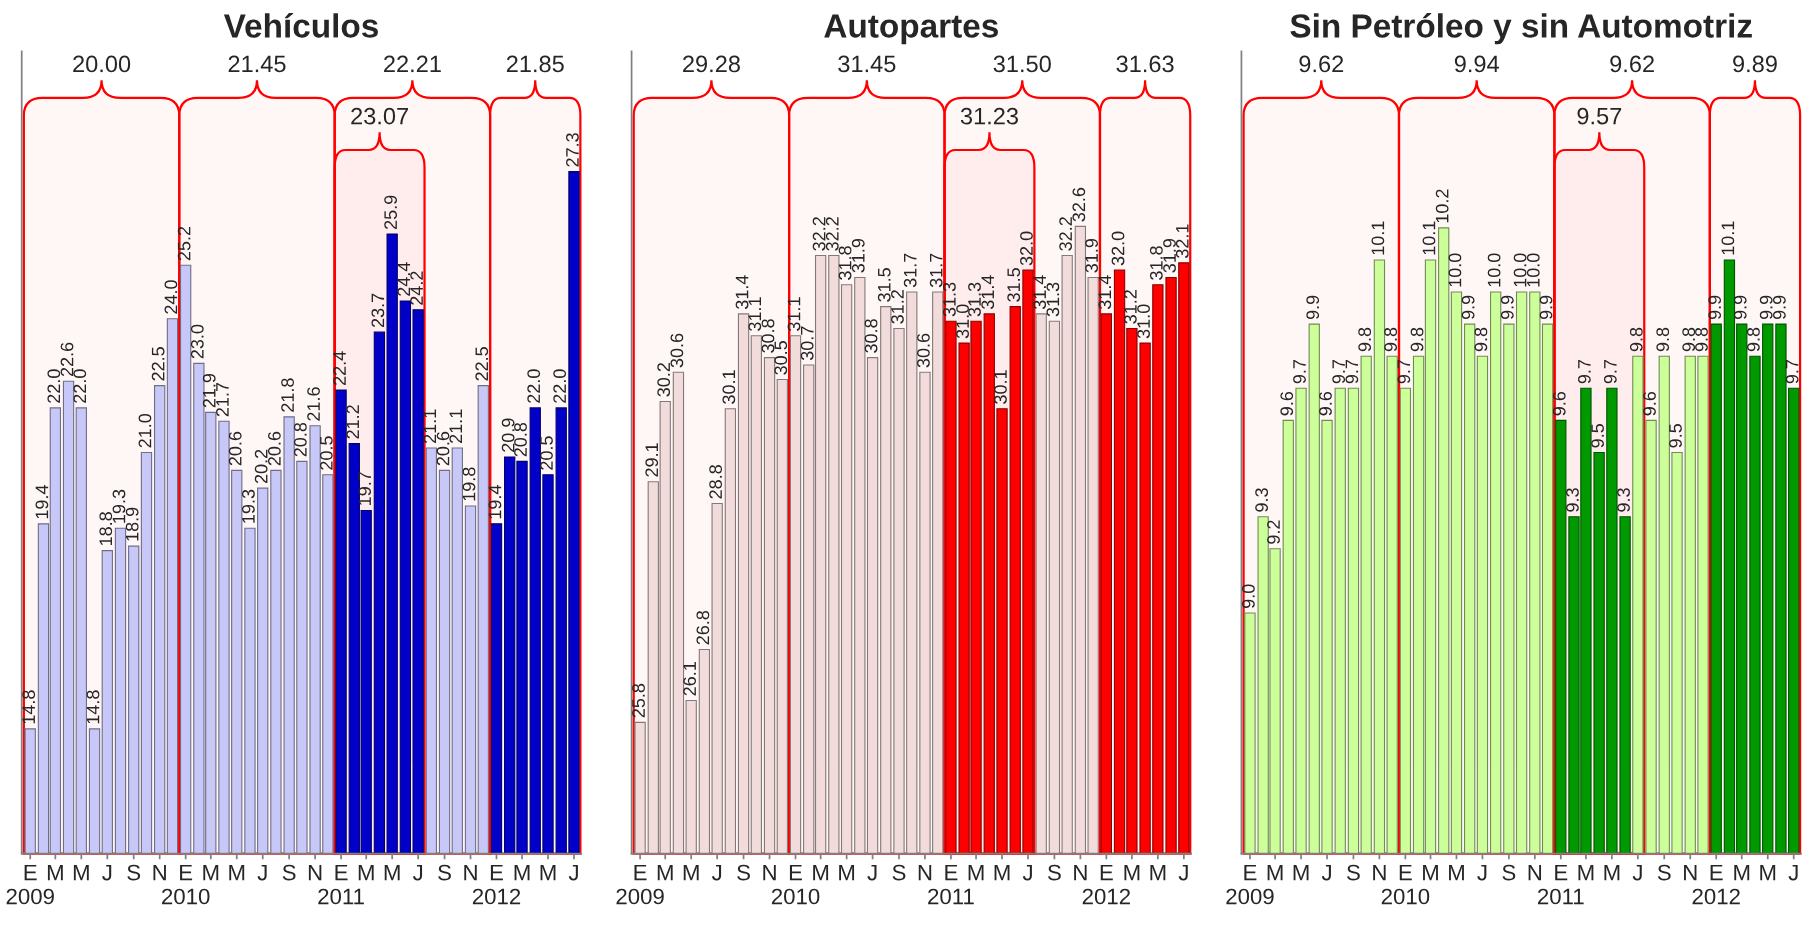 This screenshot has width=1810, height=933. I want to click on data-label: 21.1, so click(455, 426).